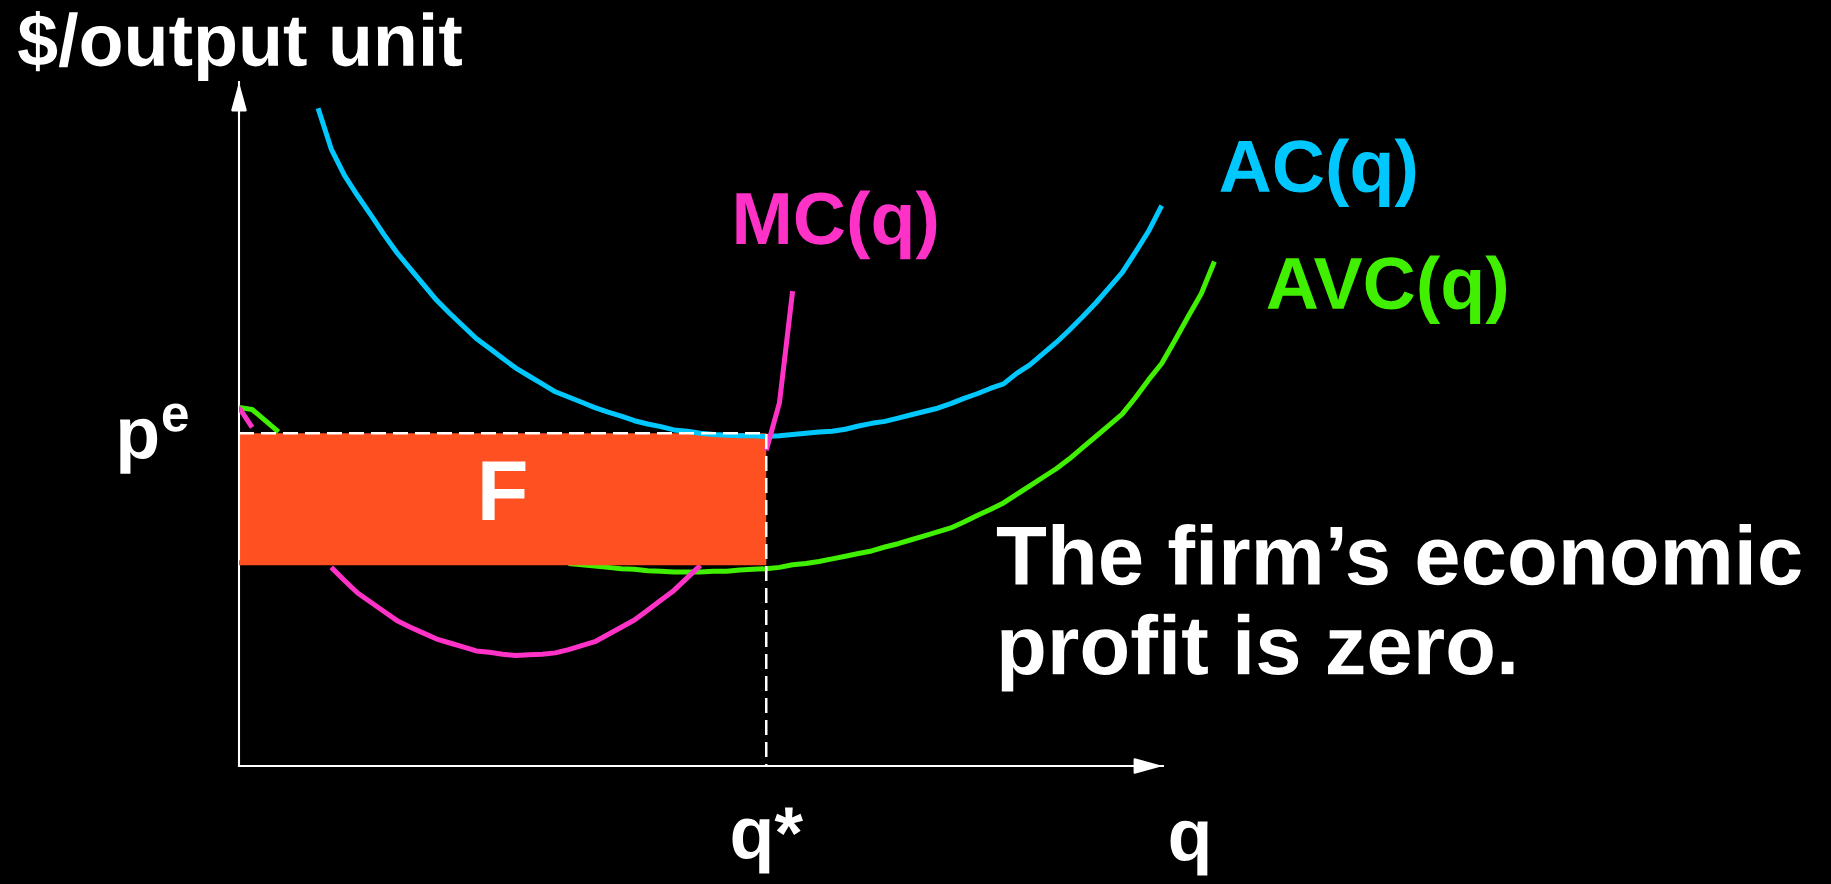 The height and width of the screenshot is (884, 1831). Describe the element at coordinates (240, 46) in the screenshot. I see `y-axis-title: $/output unit` at that location.